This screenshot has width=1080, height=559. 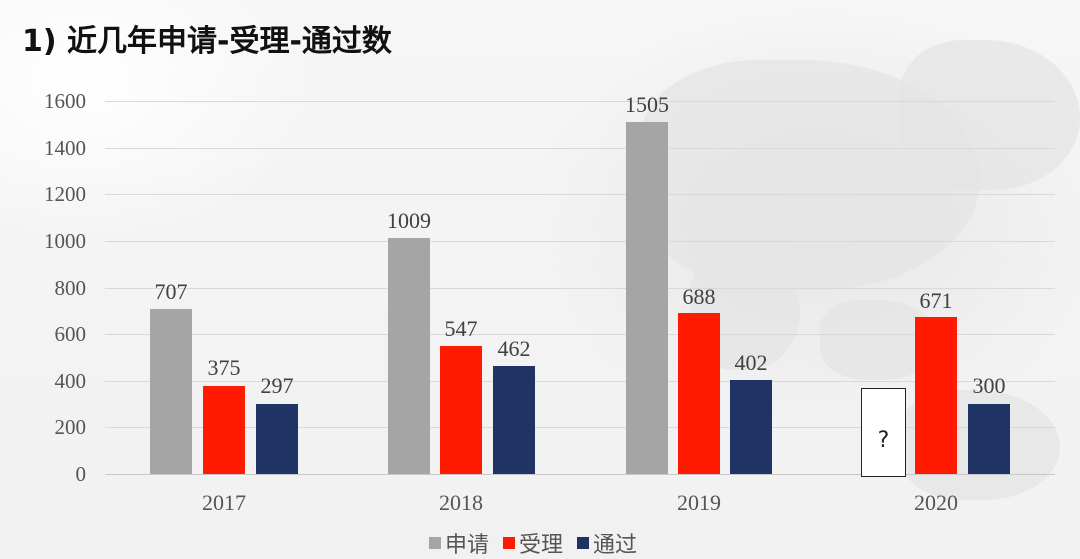 I want to click on x-tick-label: 2017, so click(x=224, y=502).